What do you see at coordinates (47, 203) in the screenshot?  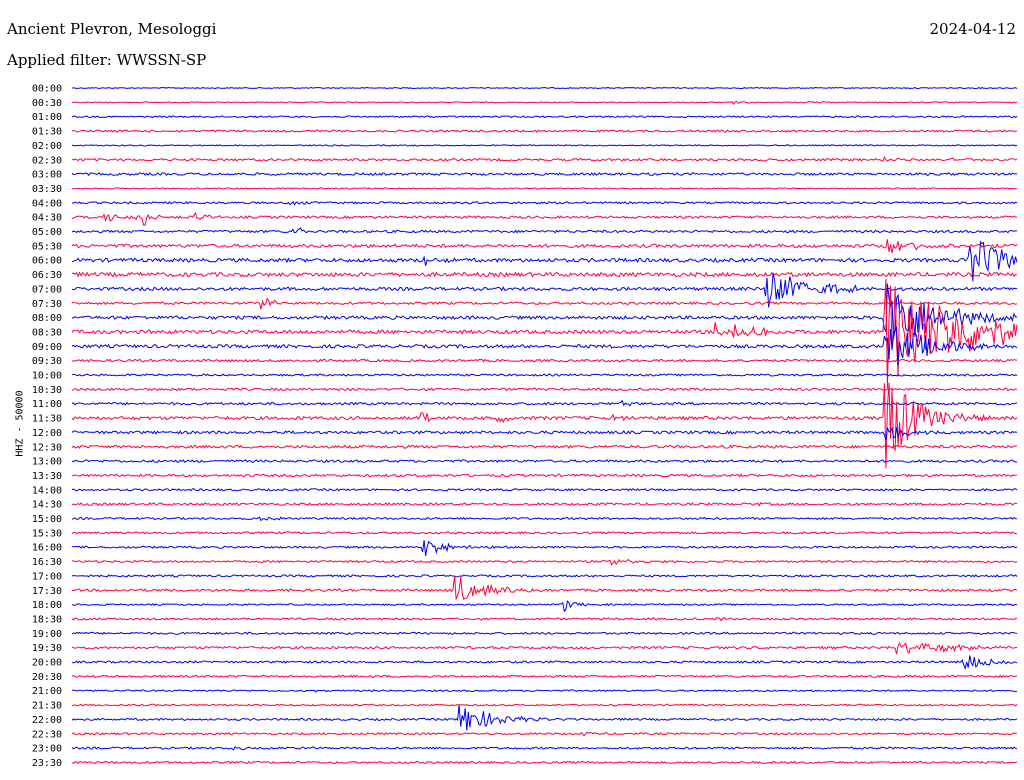 I see `row-time-label: 04:00` at bounding box center [47, 203].